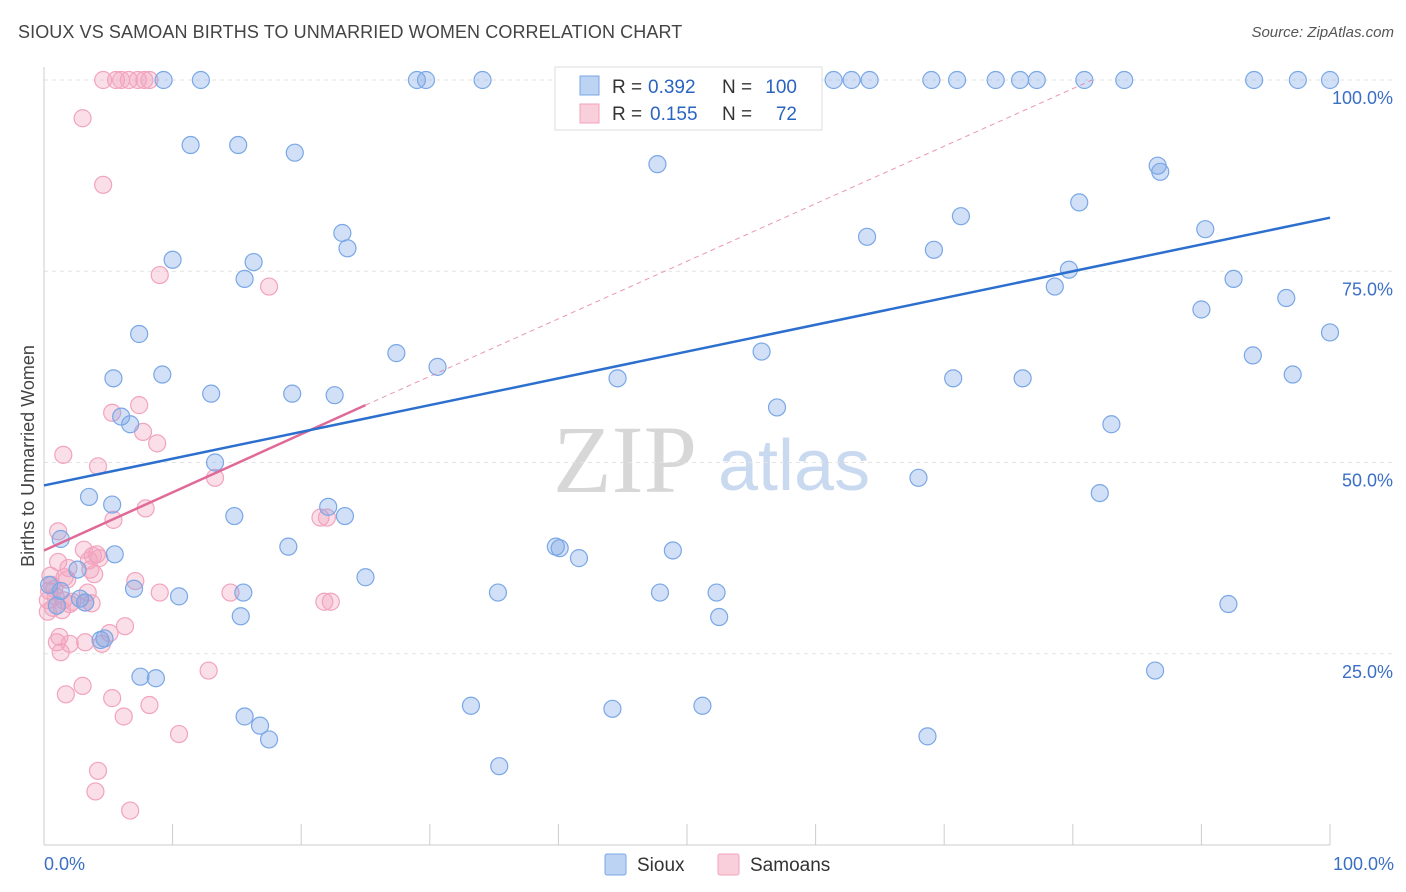 The height and width of the screenshot is (892, 1406). I want to click on correlation-legend: R = 0.392 N = 100 R = 0.155 N = 72, so click(688, 98).